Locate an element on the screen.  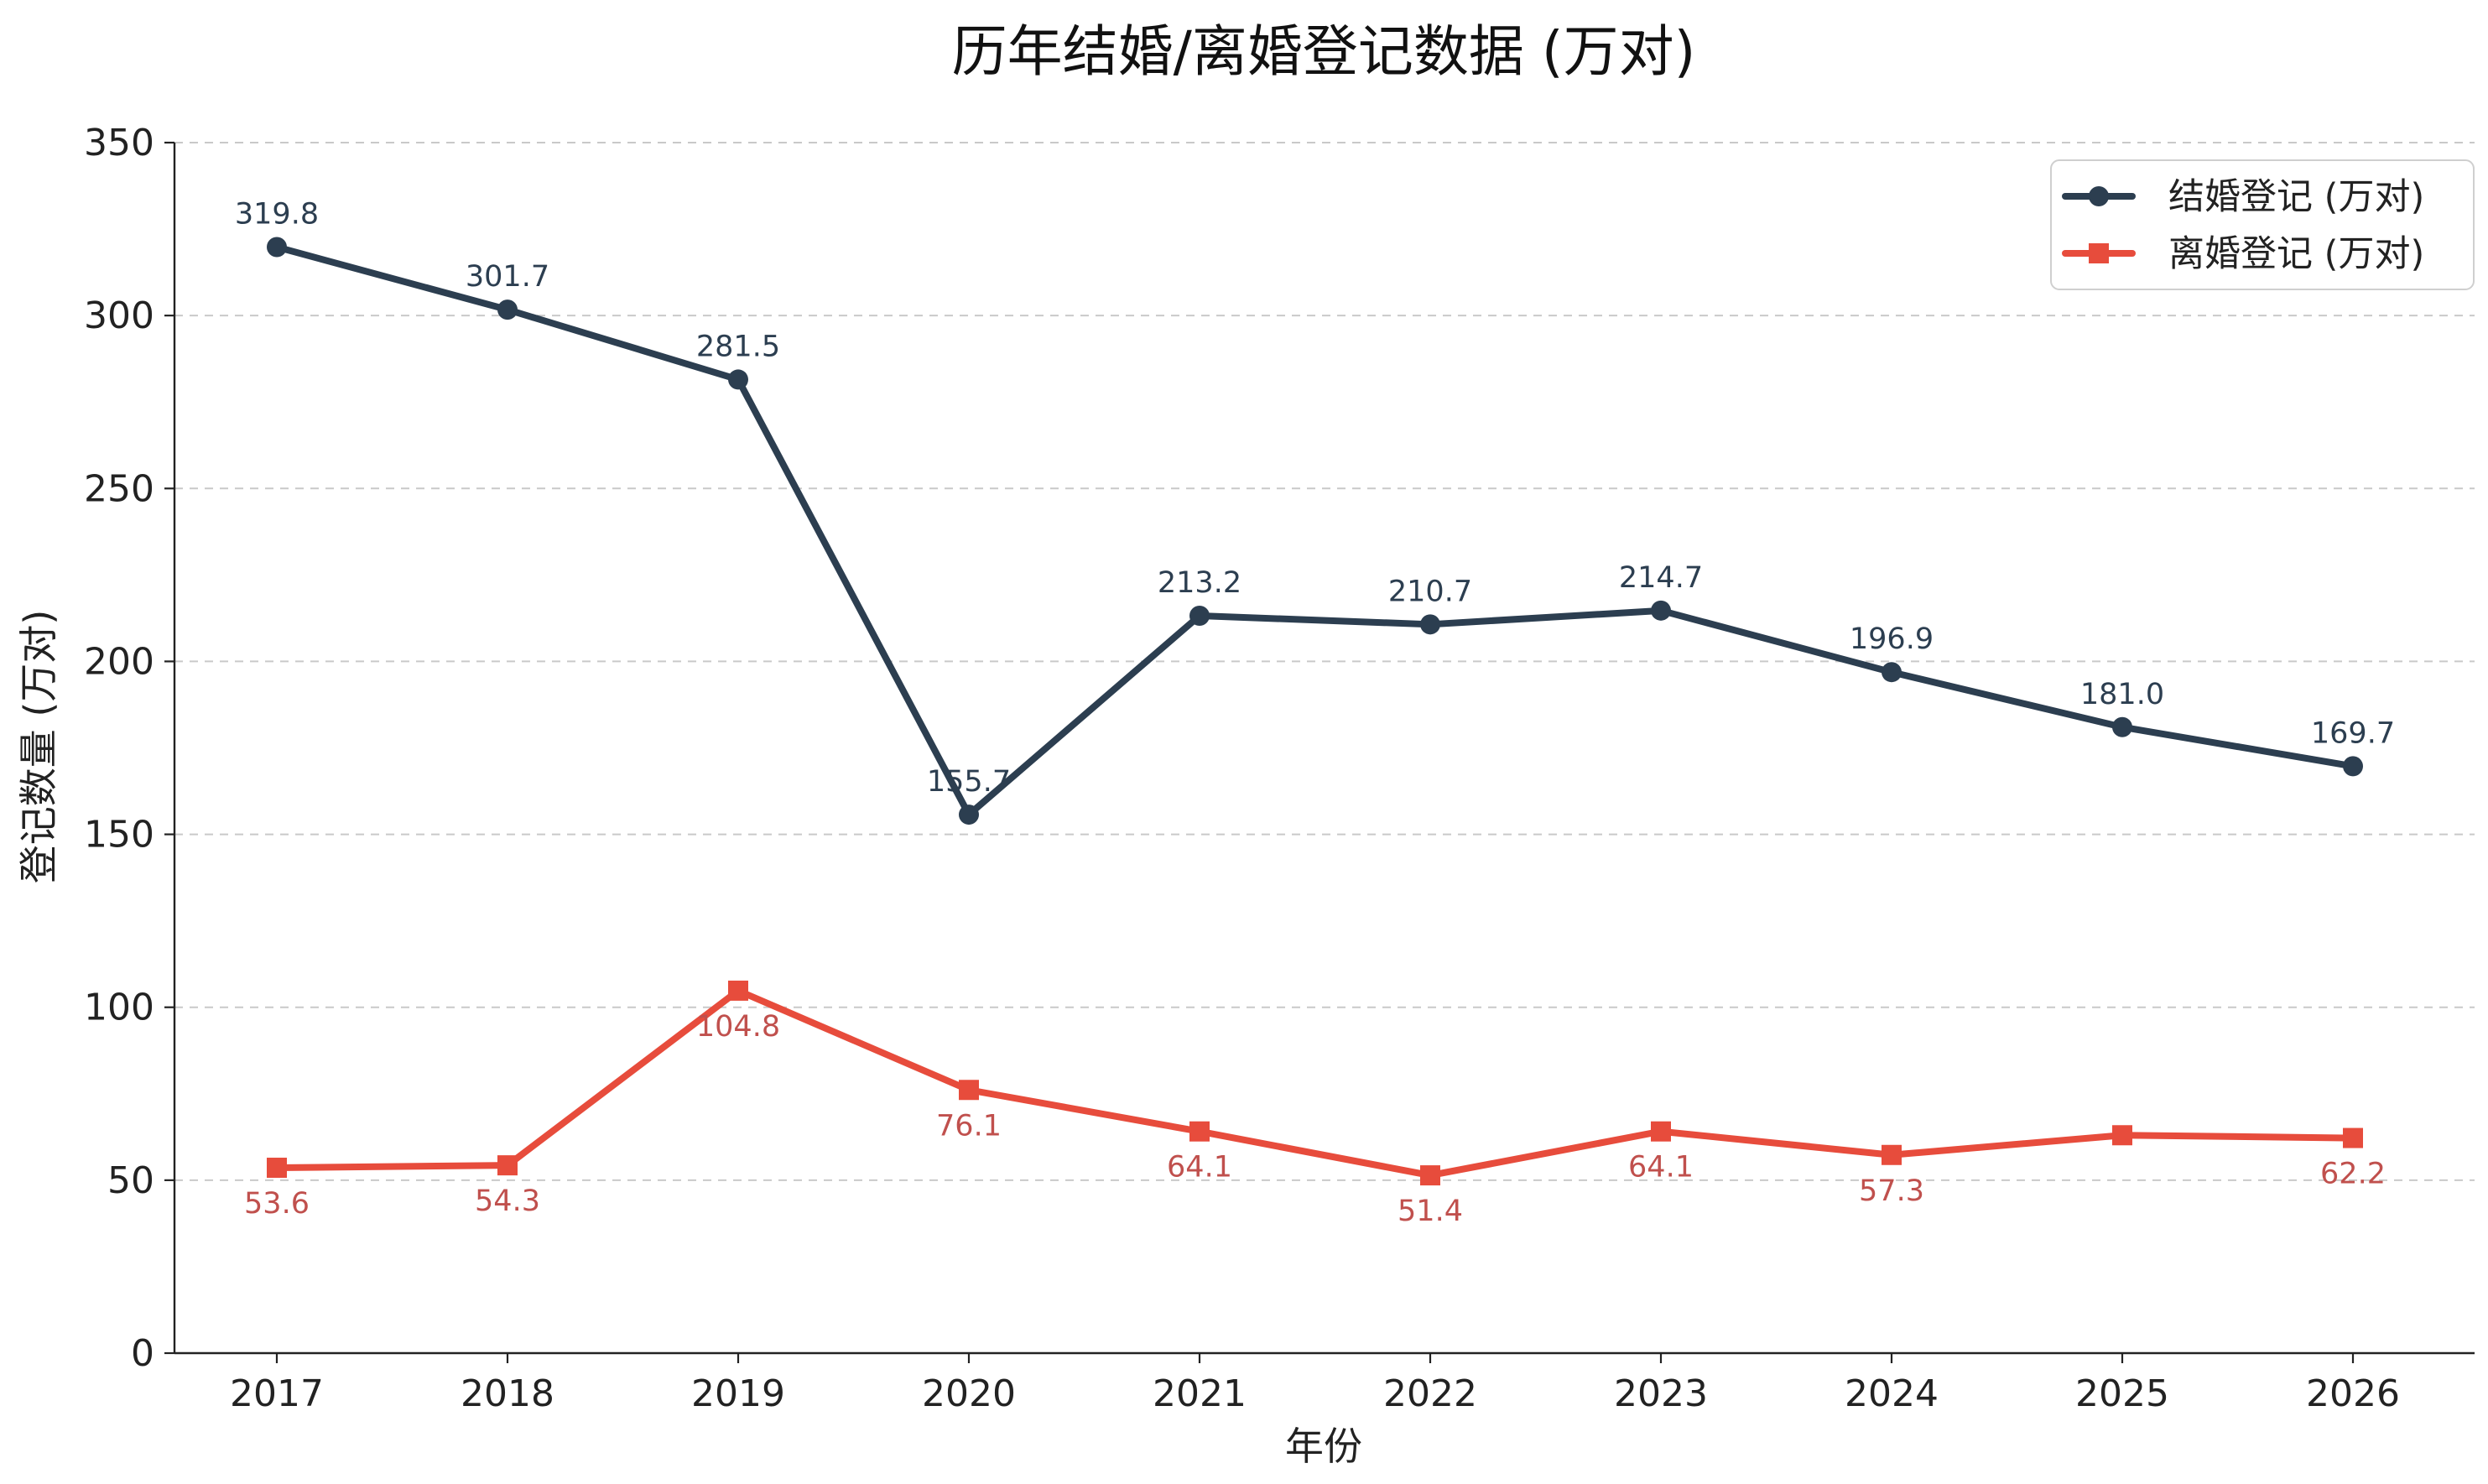
y-tick-label: 350 is located at coordinates (119, 143).